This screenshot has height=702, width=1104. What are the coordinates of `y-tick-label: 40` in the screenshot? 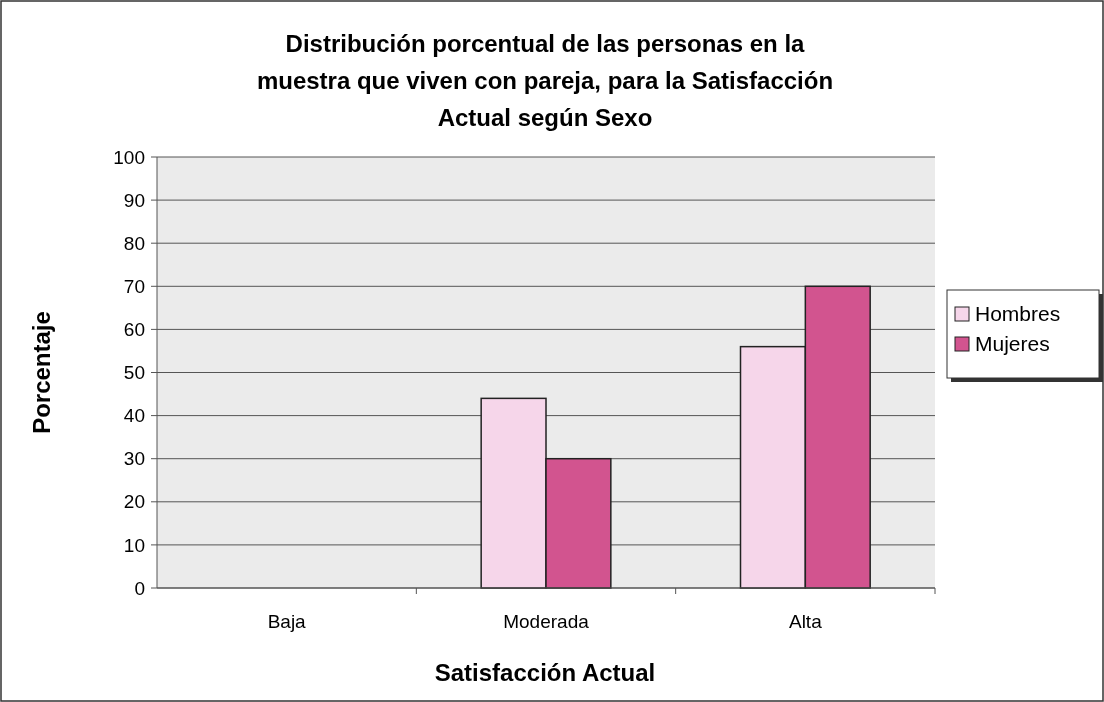 It's located at (134, 416).